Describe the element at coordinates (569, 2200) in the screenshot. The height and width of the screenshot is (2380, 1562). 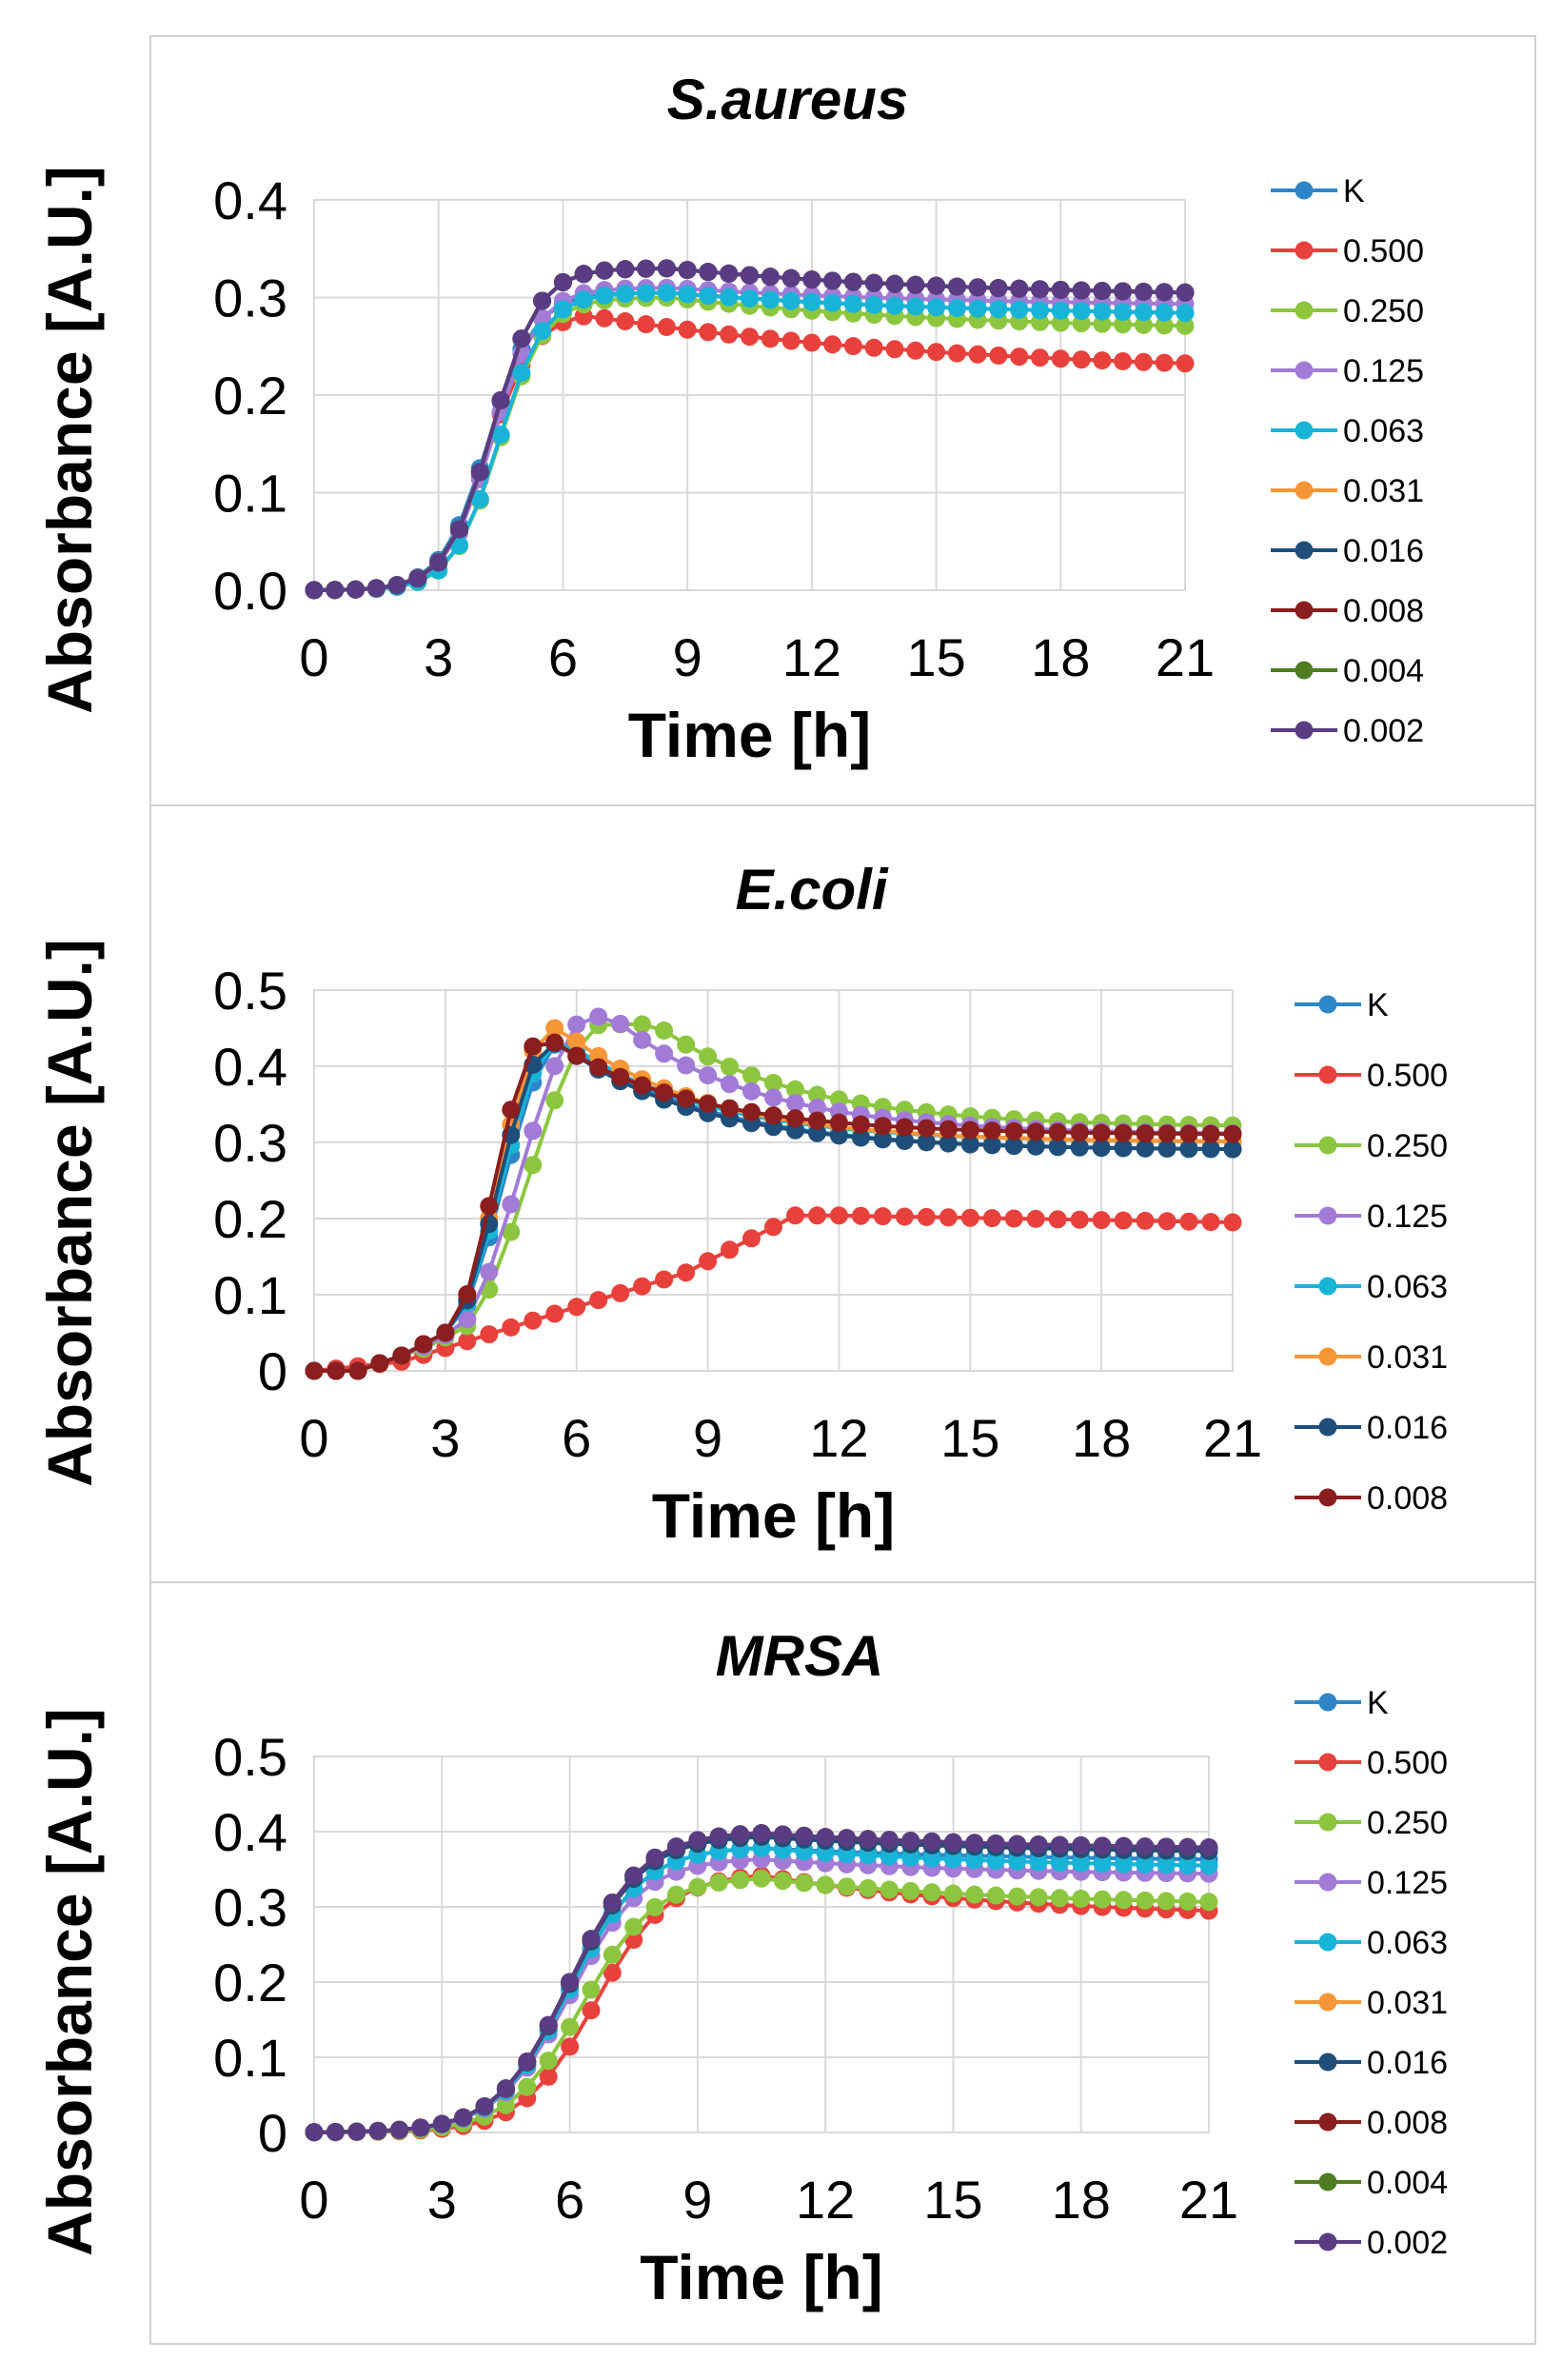
I see `x-tick-label: 6` at that location.